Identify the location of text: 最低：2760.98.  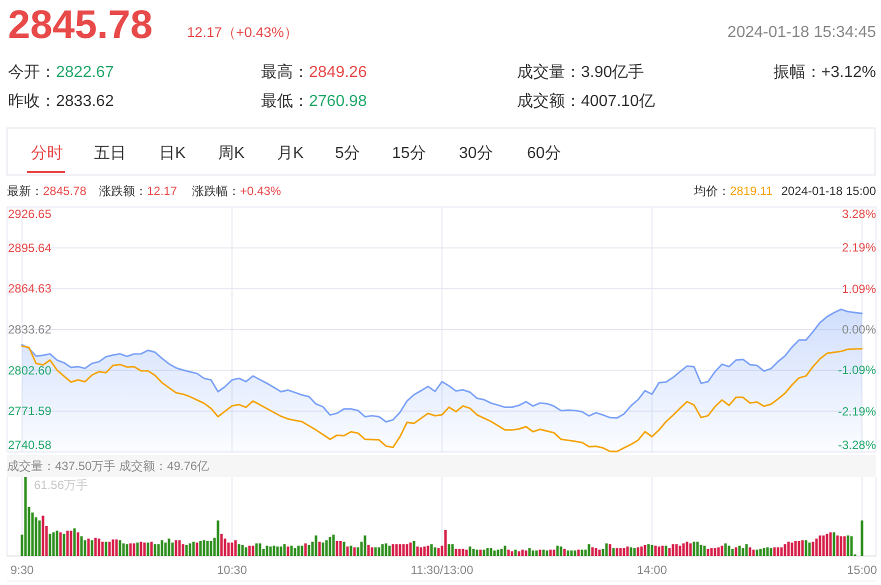
(314, 101).